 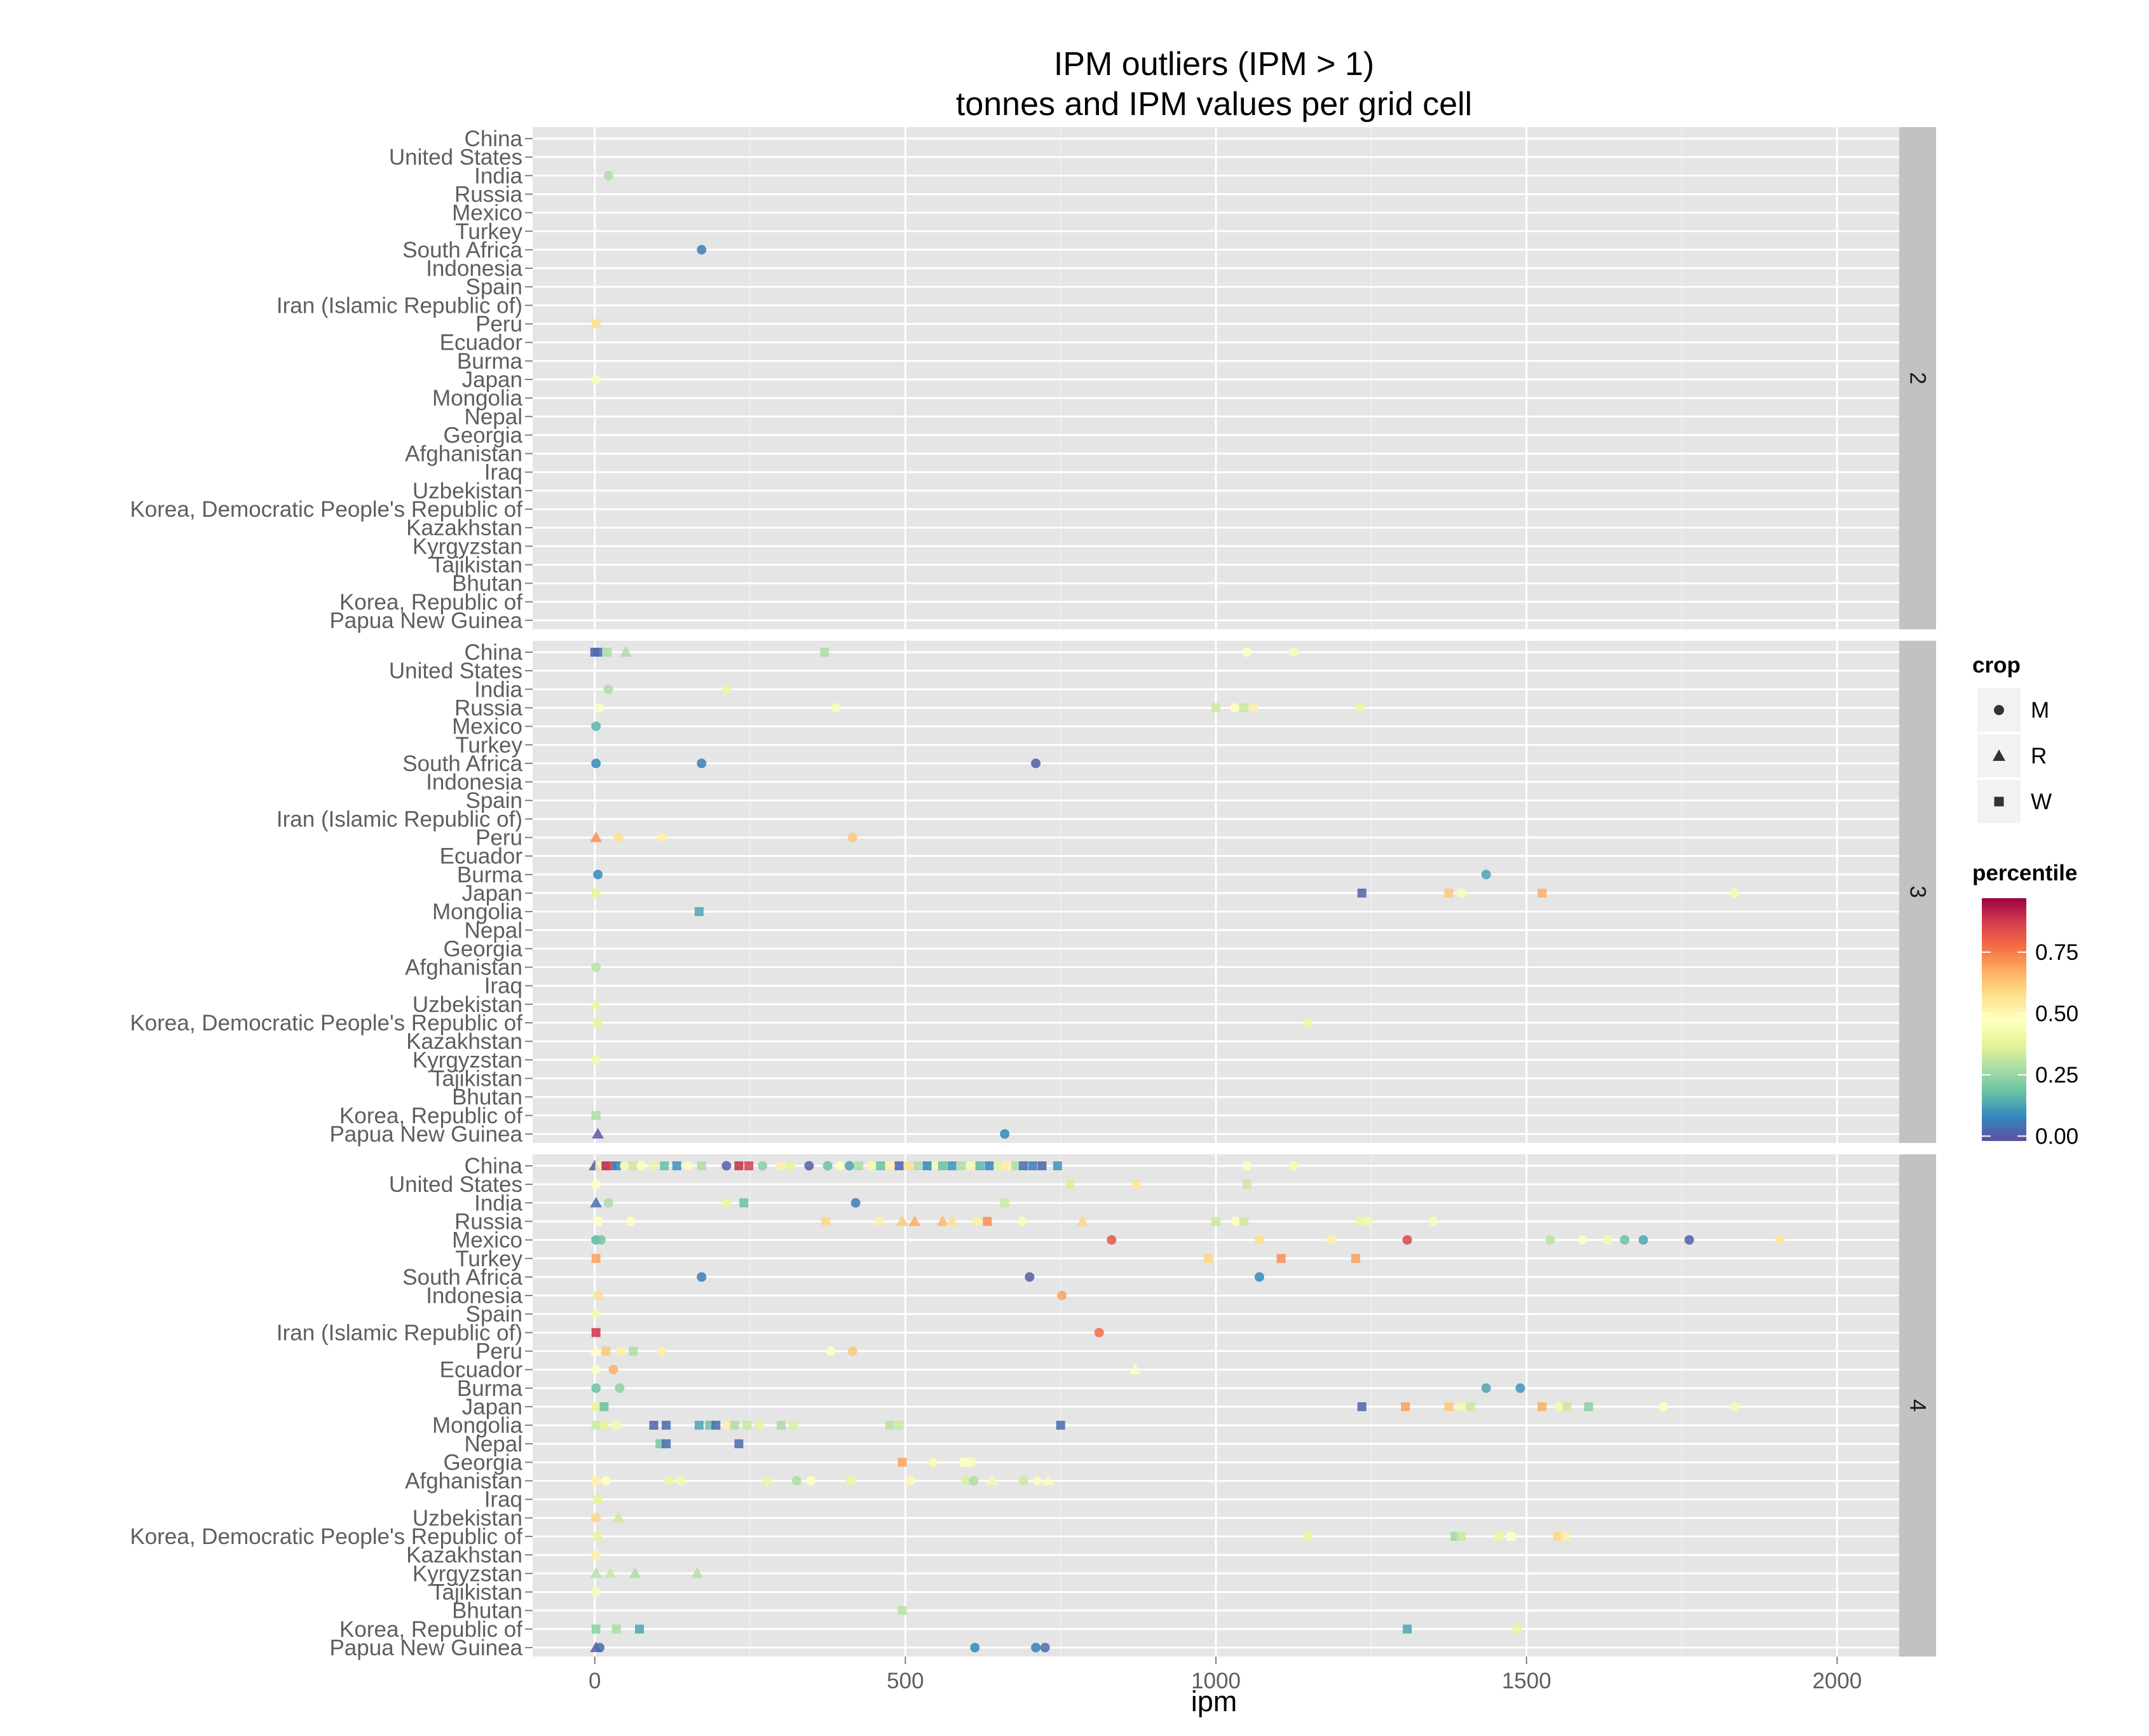 I want to click on country-label: Ecuador, so click(x=482, y=343).